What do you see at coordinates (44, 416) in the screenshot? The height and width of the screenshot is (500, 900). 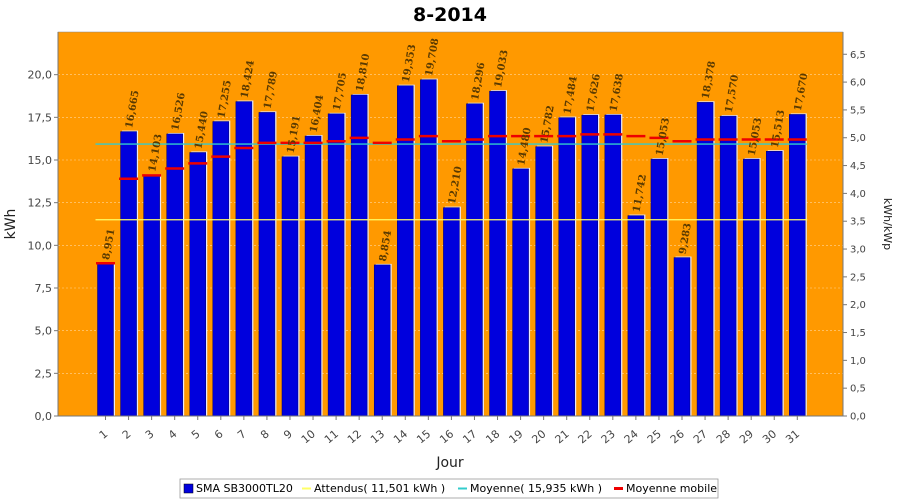 I see `y-tick-label: 0,0` at bounding box center [44, 416].